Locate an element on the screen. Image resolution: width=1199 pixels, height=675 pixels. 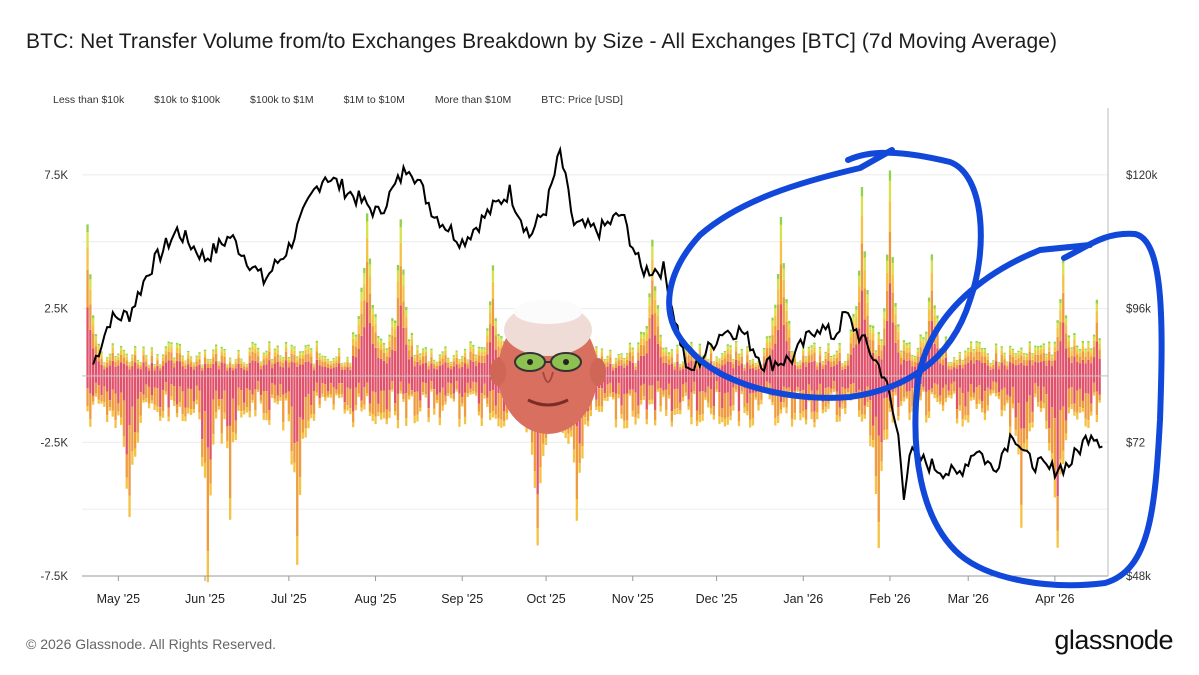
legend-item-lt10k: Less than $10k is located at coordinates (89, 100).